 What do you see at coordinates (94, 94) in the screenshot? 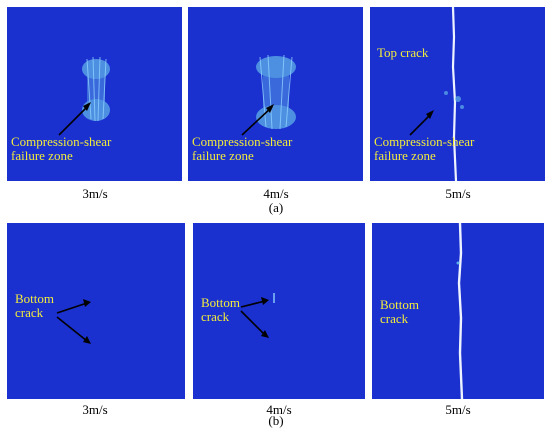
I see `panel-a-3ms: Compression-shear failure zone` at bounding box center [94, 94].